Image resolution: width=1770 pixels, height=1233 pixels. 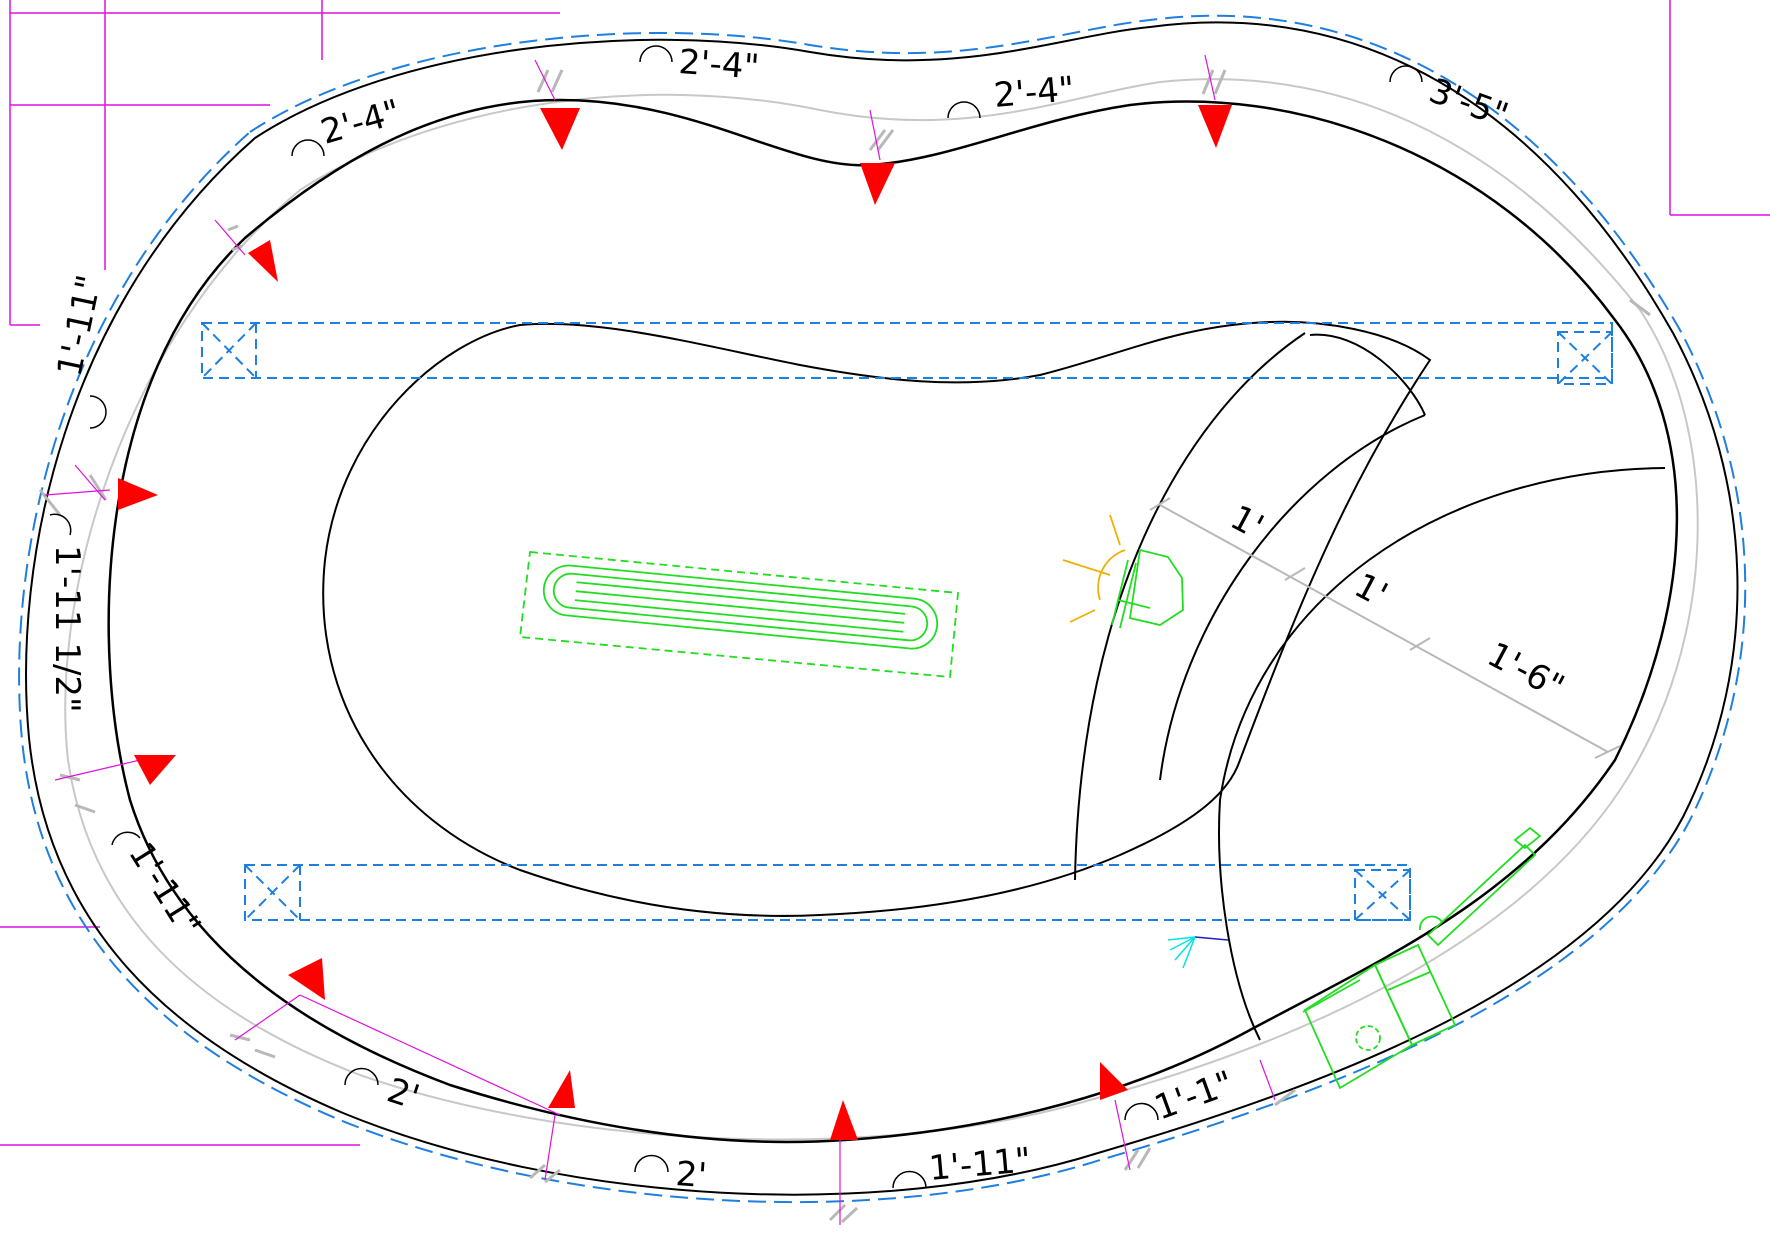 I want to click on step-label-3: 1'-6", so click(x=1526, y=671).